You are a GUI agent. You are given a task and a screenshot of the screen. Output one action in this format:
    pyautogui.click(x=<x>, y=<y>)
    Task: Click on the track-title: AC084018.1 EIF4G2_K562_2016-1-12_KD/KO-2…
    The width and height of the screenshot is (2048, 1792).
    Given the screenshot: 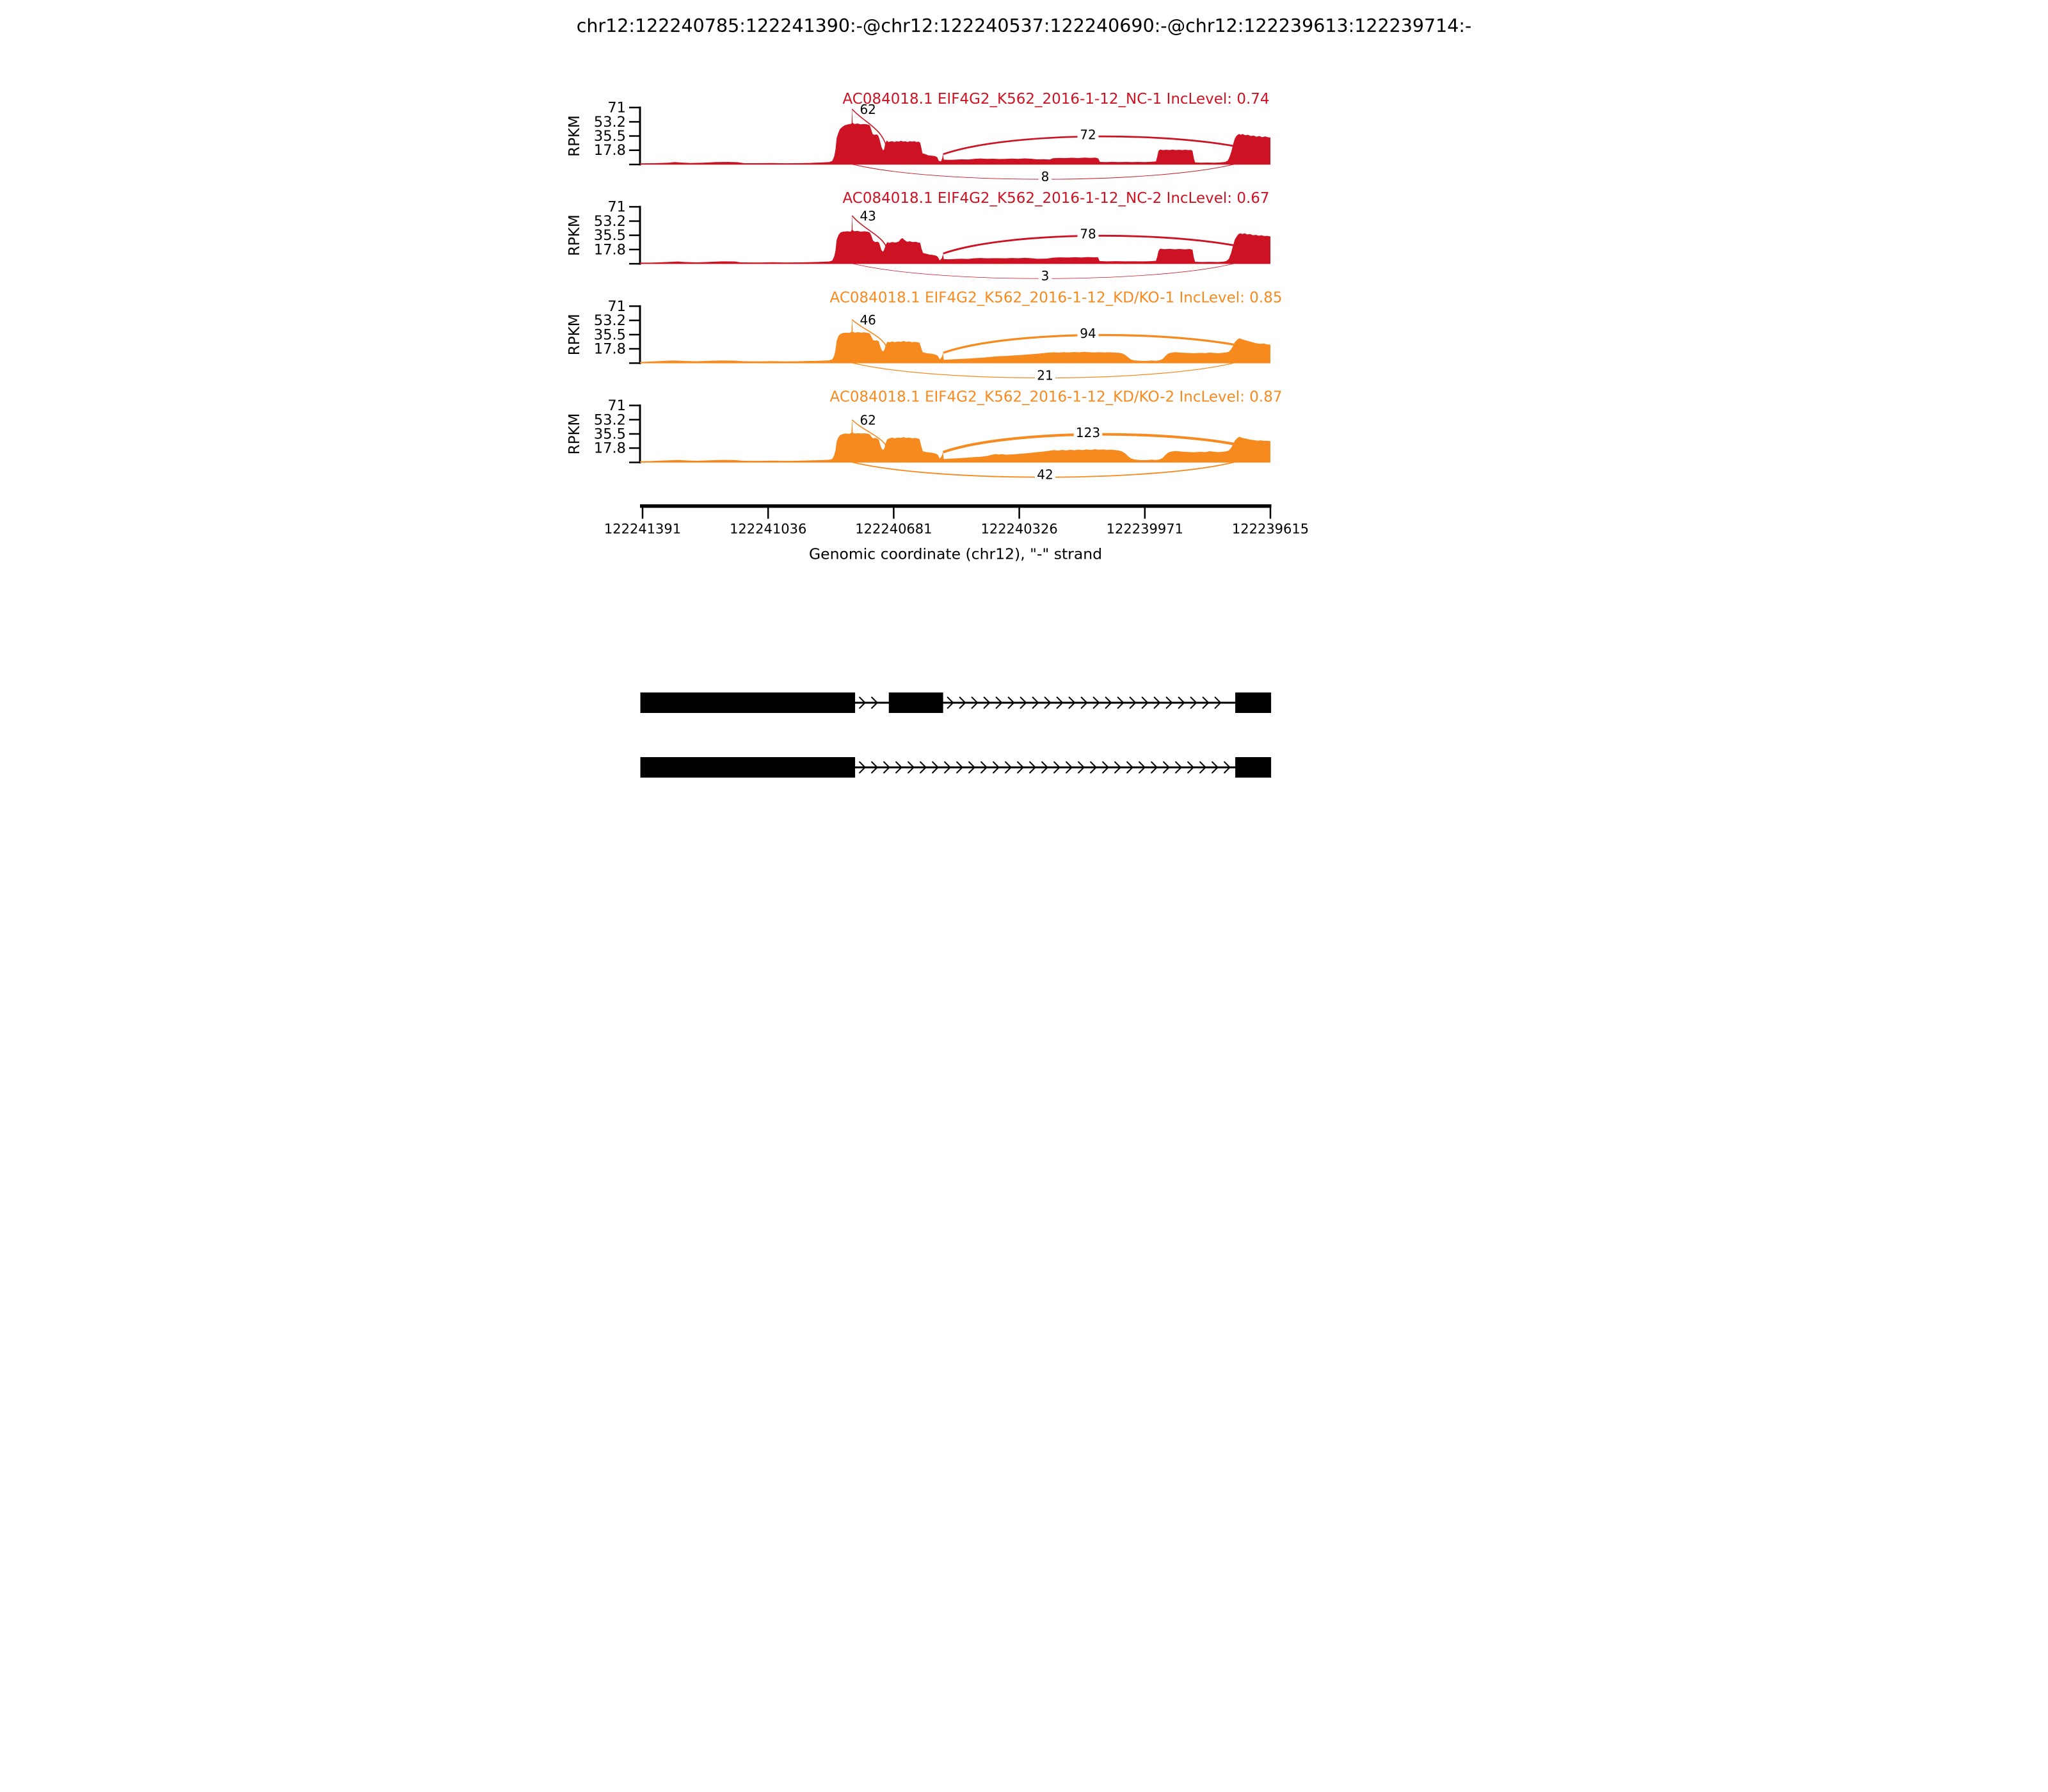 What is the action you would take?
    pyautogui.click(x=1056, y=396)
    